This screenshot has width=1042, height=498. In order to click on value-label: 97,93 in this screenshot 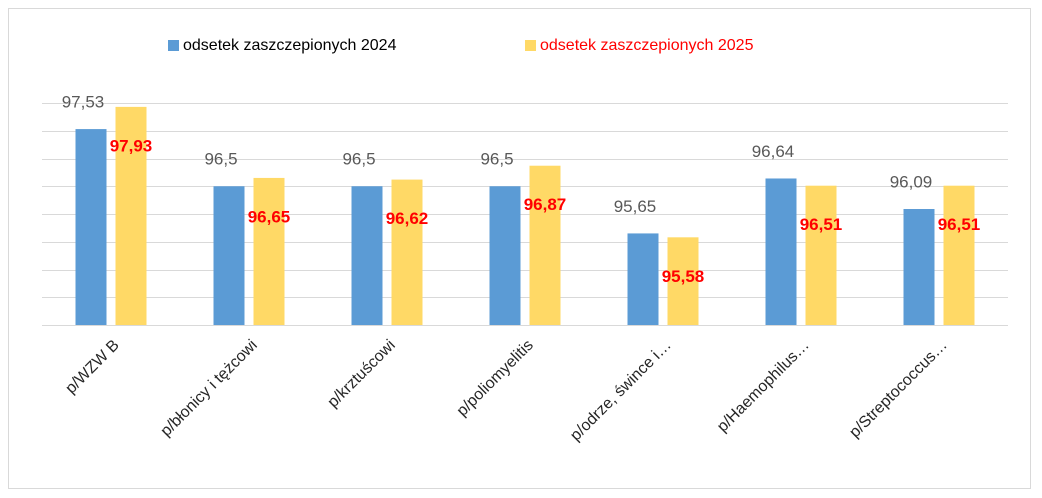, I will do `click(131, 145)`.